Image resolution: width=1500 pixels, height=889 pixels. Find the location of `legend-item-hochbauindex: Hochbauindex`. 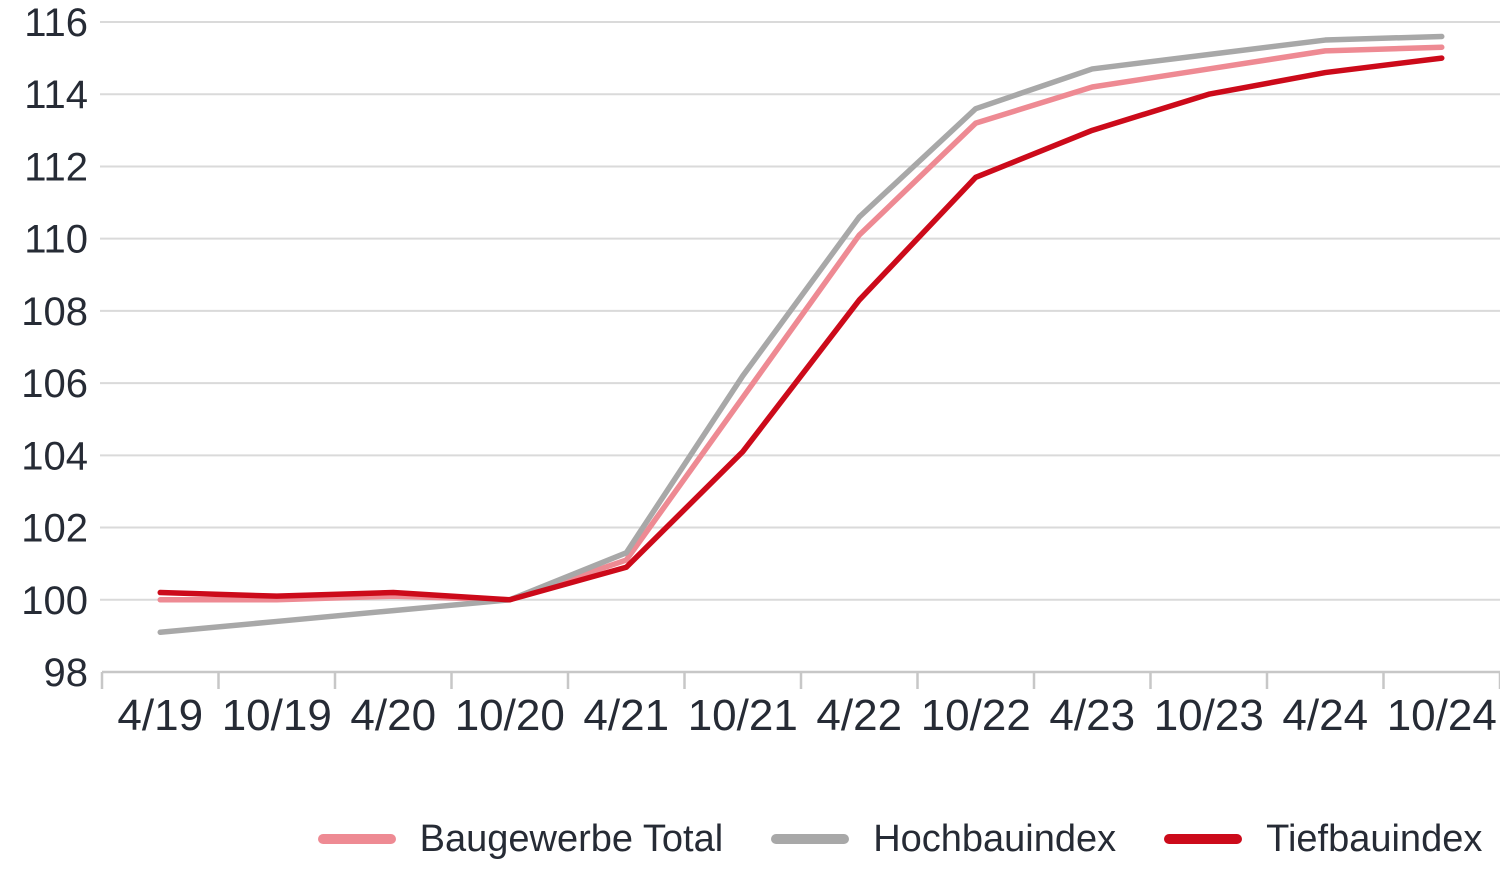

legend-item-hochbauindex: Hochbauindex is located at coordinates (943, 839).